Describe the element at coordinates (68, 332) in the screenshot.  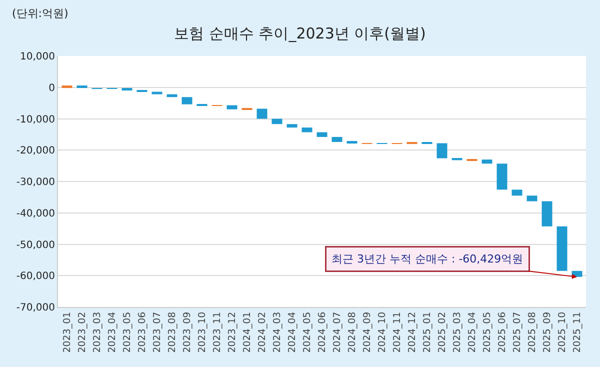
I see `x-tick-label: 2023_01` at that location.